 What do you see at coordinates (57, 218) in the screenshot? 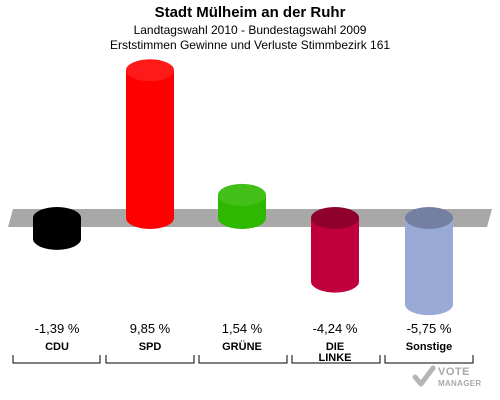
I see `bar-cap-cdu` at bounding box center [57, 218].